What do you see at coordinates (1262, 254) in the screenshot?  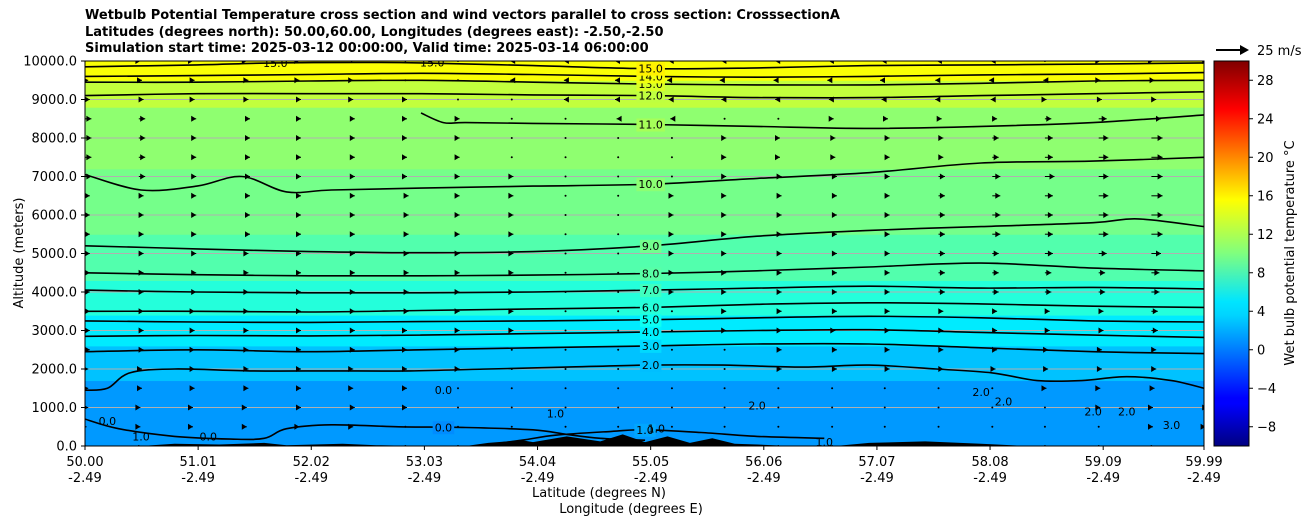 I see `colorbar-ticks: −8 −4 0 4 8 12 16 20 24 28` at bounding box center [1262, 254].